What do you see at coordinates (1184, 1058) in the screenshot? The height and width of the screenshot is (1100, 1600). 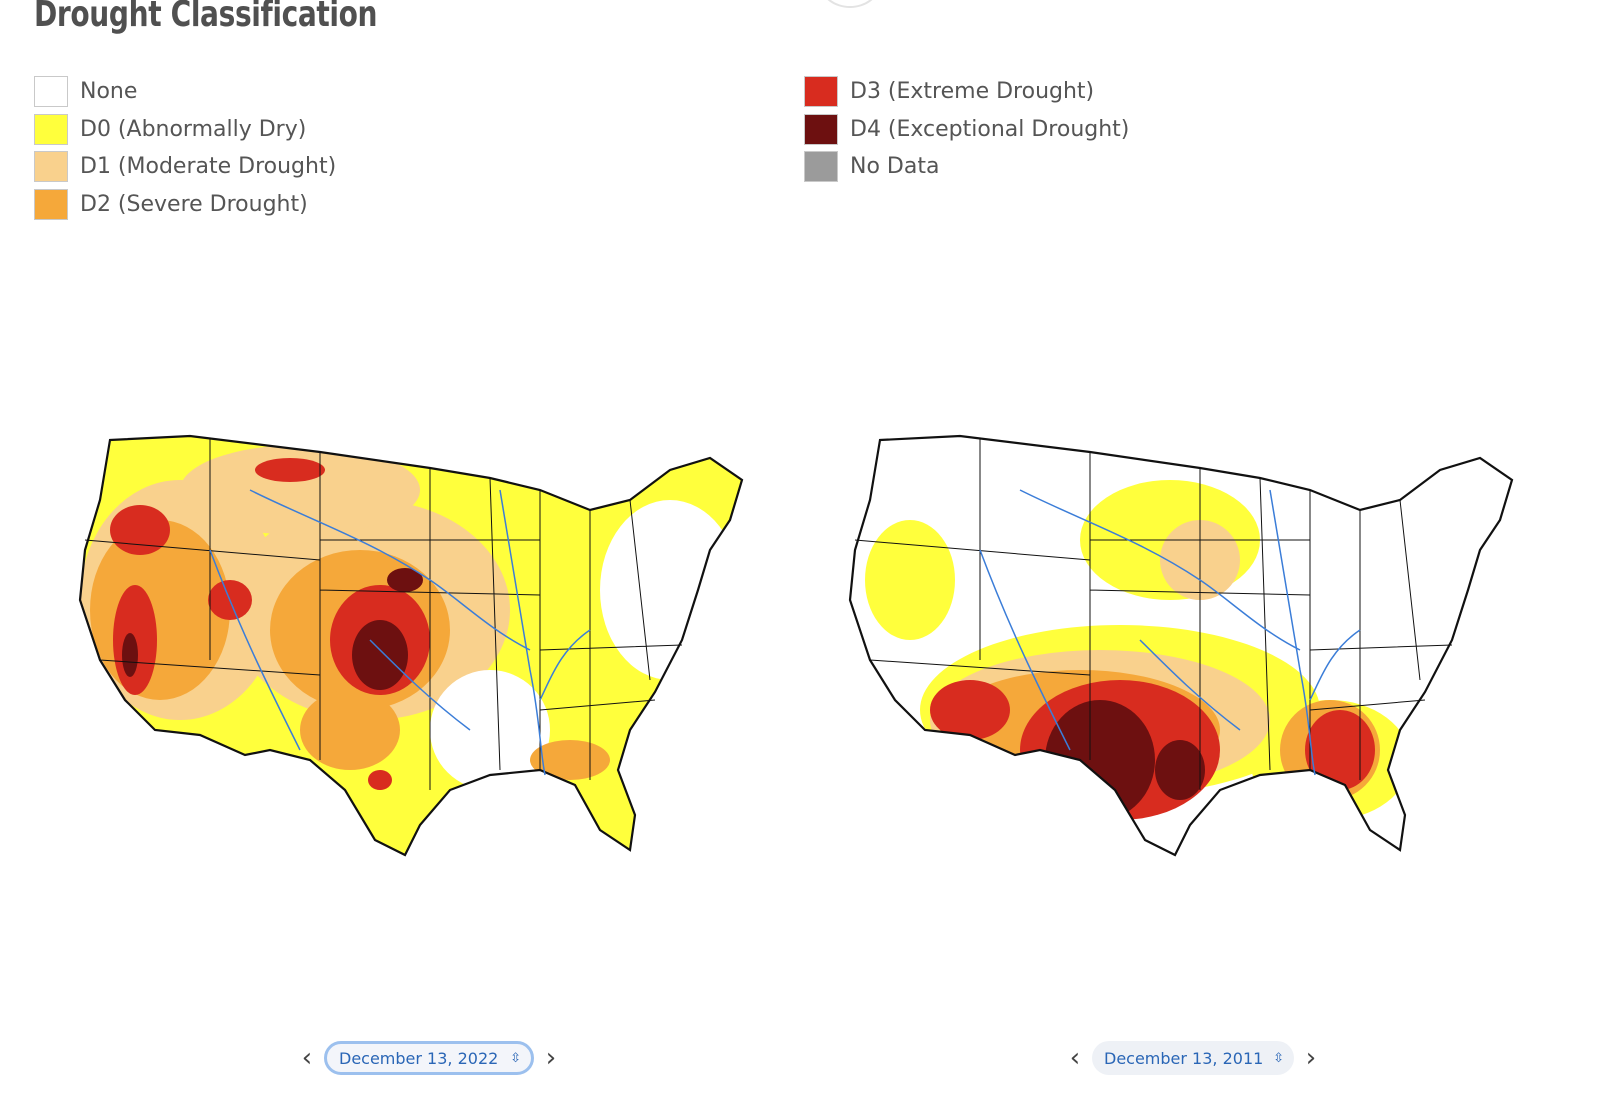 I see `date-select-label: December 13, 2011` at bounding box center [1184, 1058].